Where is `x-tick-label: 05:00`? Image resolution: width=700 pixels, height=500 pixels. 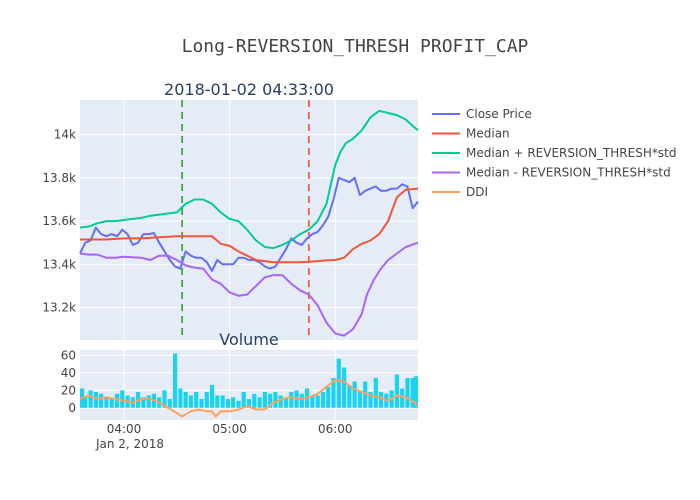 x-tick-label: 05:00 is located at coordinates (229, 429).